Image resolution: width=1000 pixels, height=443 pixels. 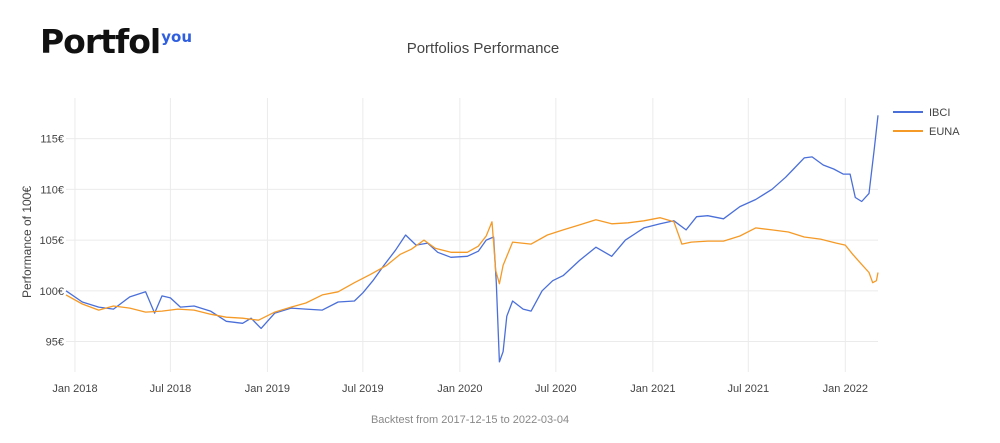 I want to click on x-tick-label: Jul 2018, so click(x=171, y=389).